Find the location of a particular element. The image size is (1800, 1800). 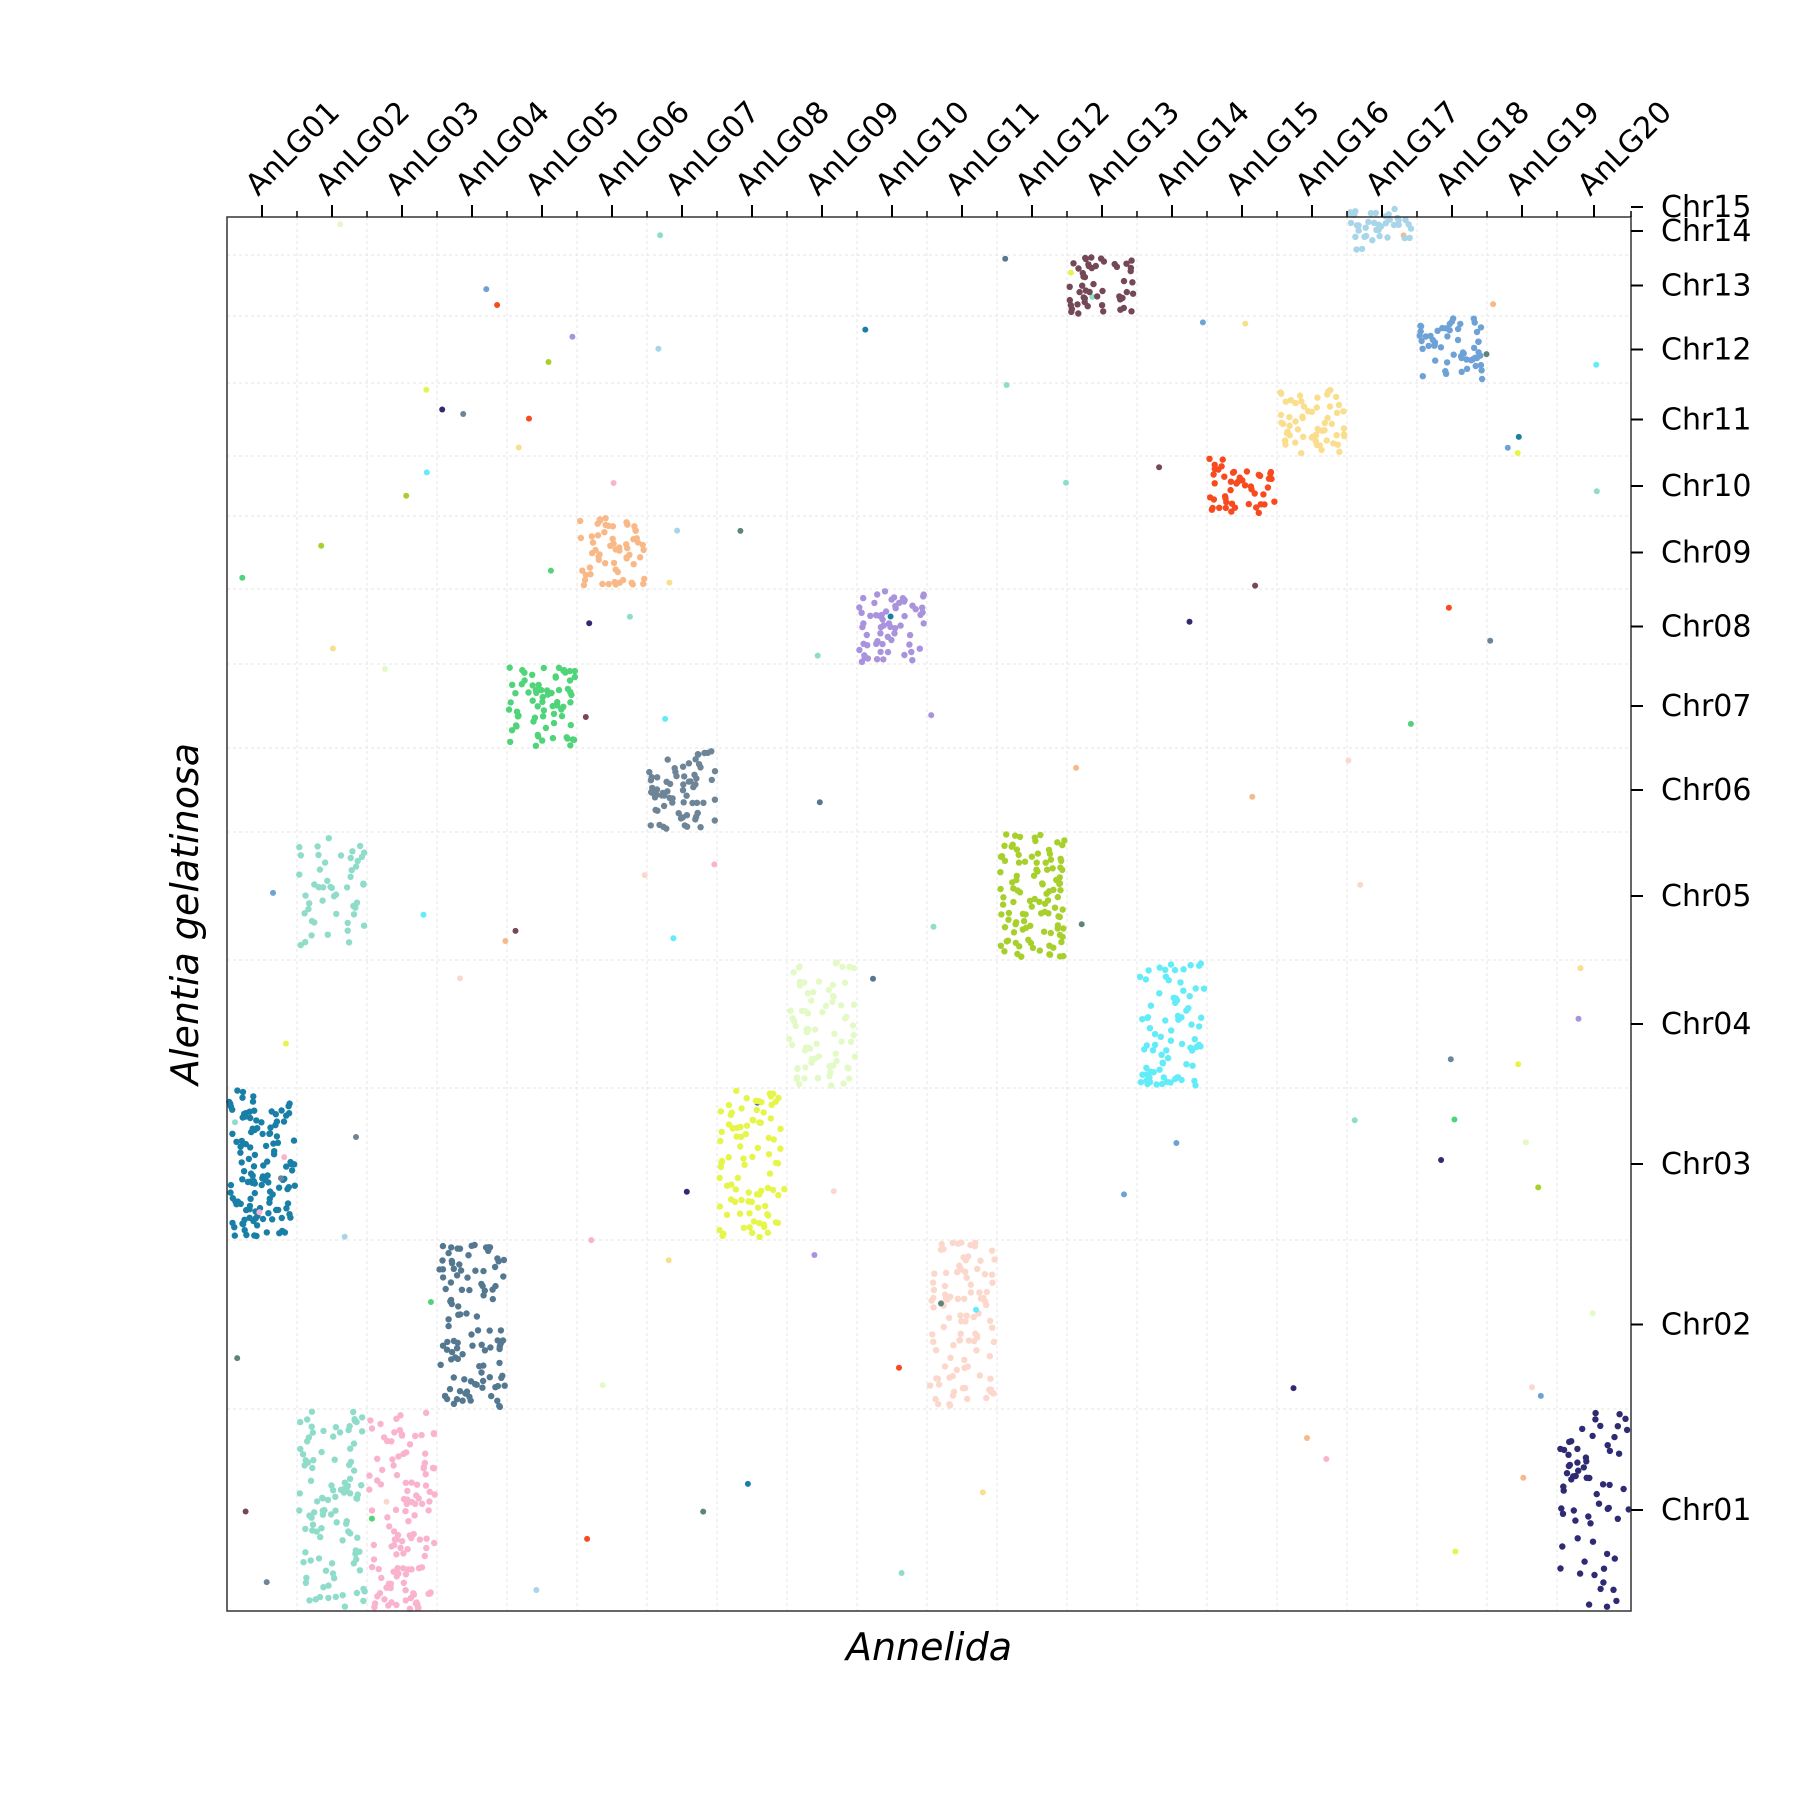

y-tick-label: Chr14 is located at coordinates (1706, 231).